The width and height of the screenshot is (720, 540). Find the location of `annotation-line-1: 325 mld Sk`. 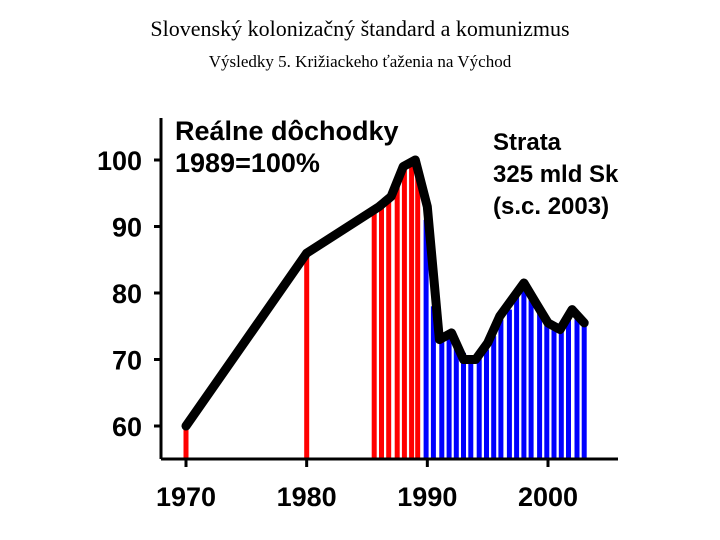

annotation-line-1: 325 mld Sk is located at coordinates (556, 174).